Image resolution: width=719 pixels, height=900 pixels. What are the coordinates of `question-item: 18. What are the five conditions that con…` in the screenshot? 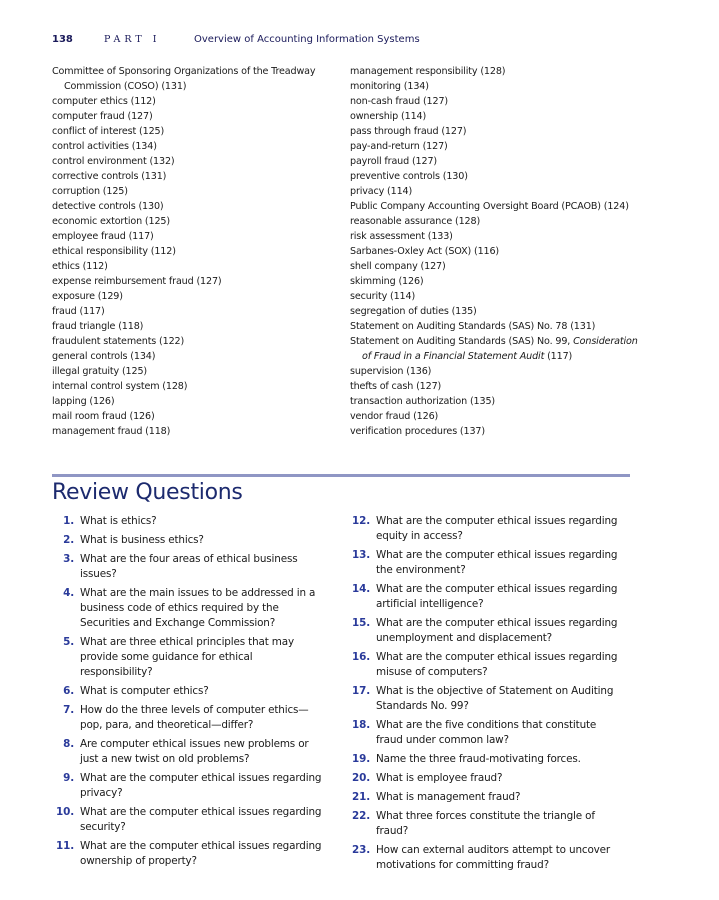 It's located at (483, 733).